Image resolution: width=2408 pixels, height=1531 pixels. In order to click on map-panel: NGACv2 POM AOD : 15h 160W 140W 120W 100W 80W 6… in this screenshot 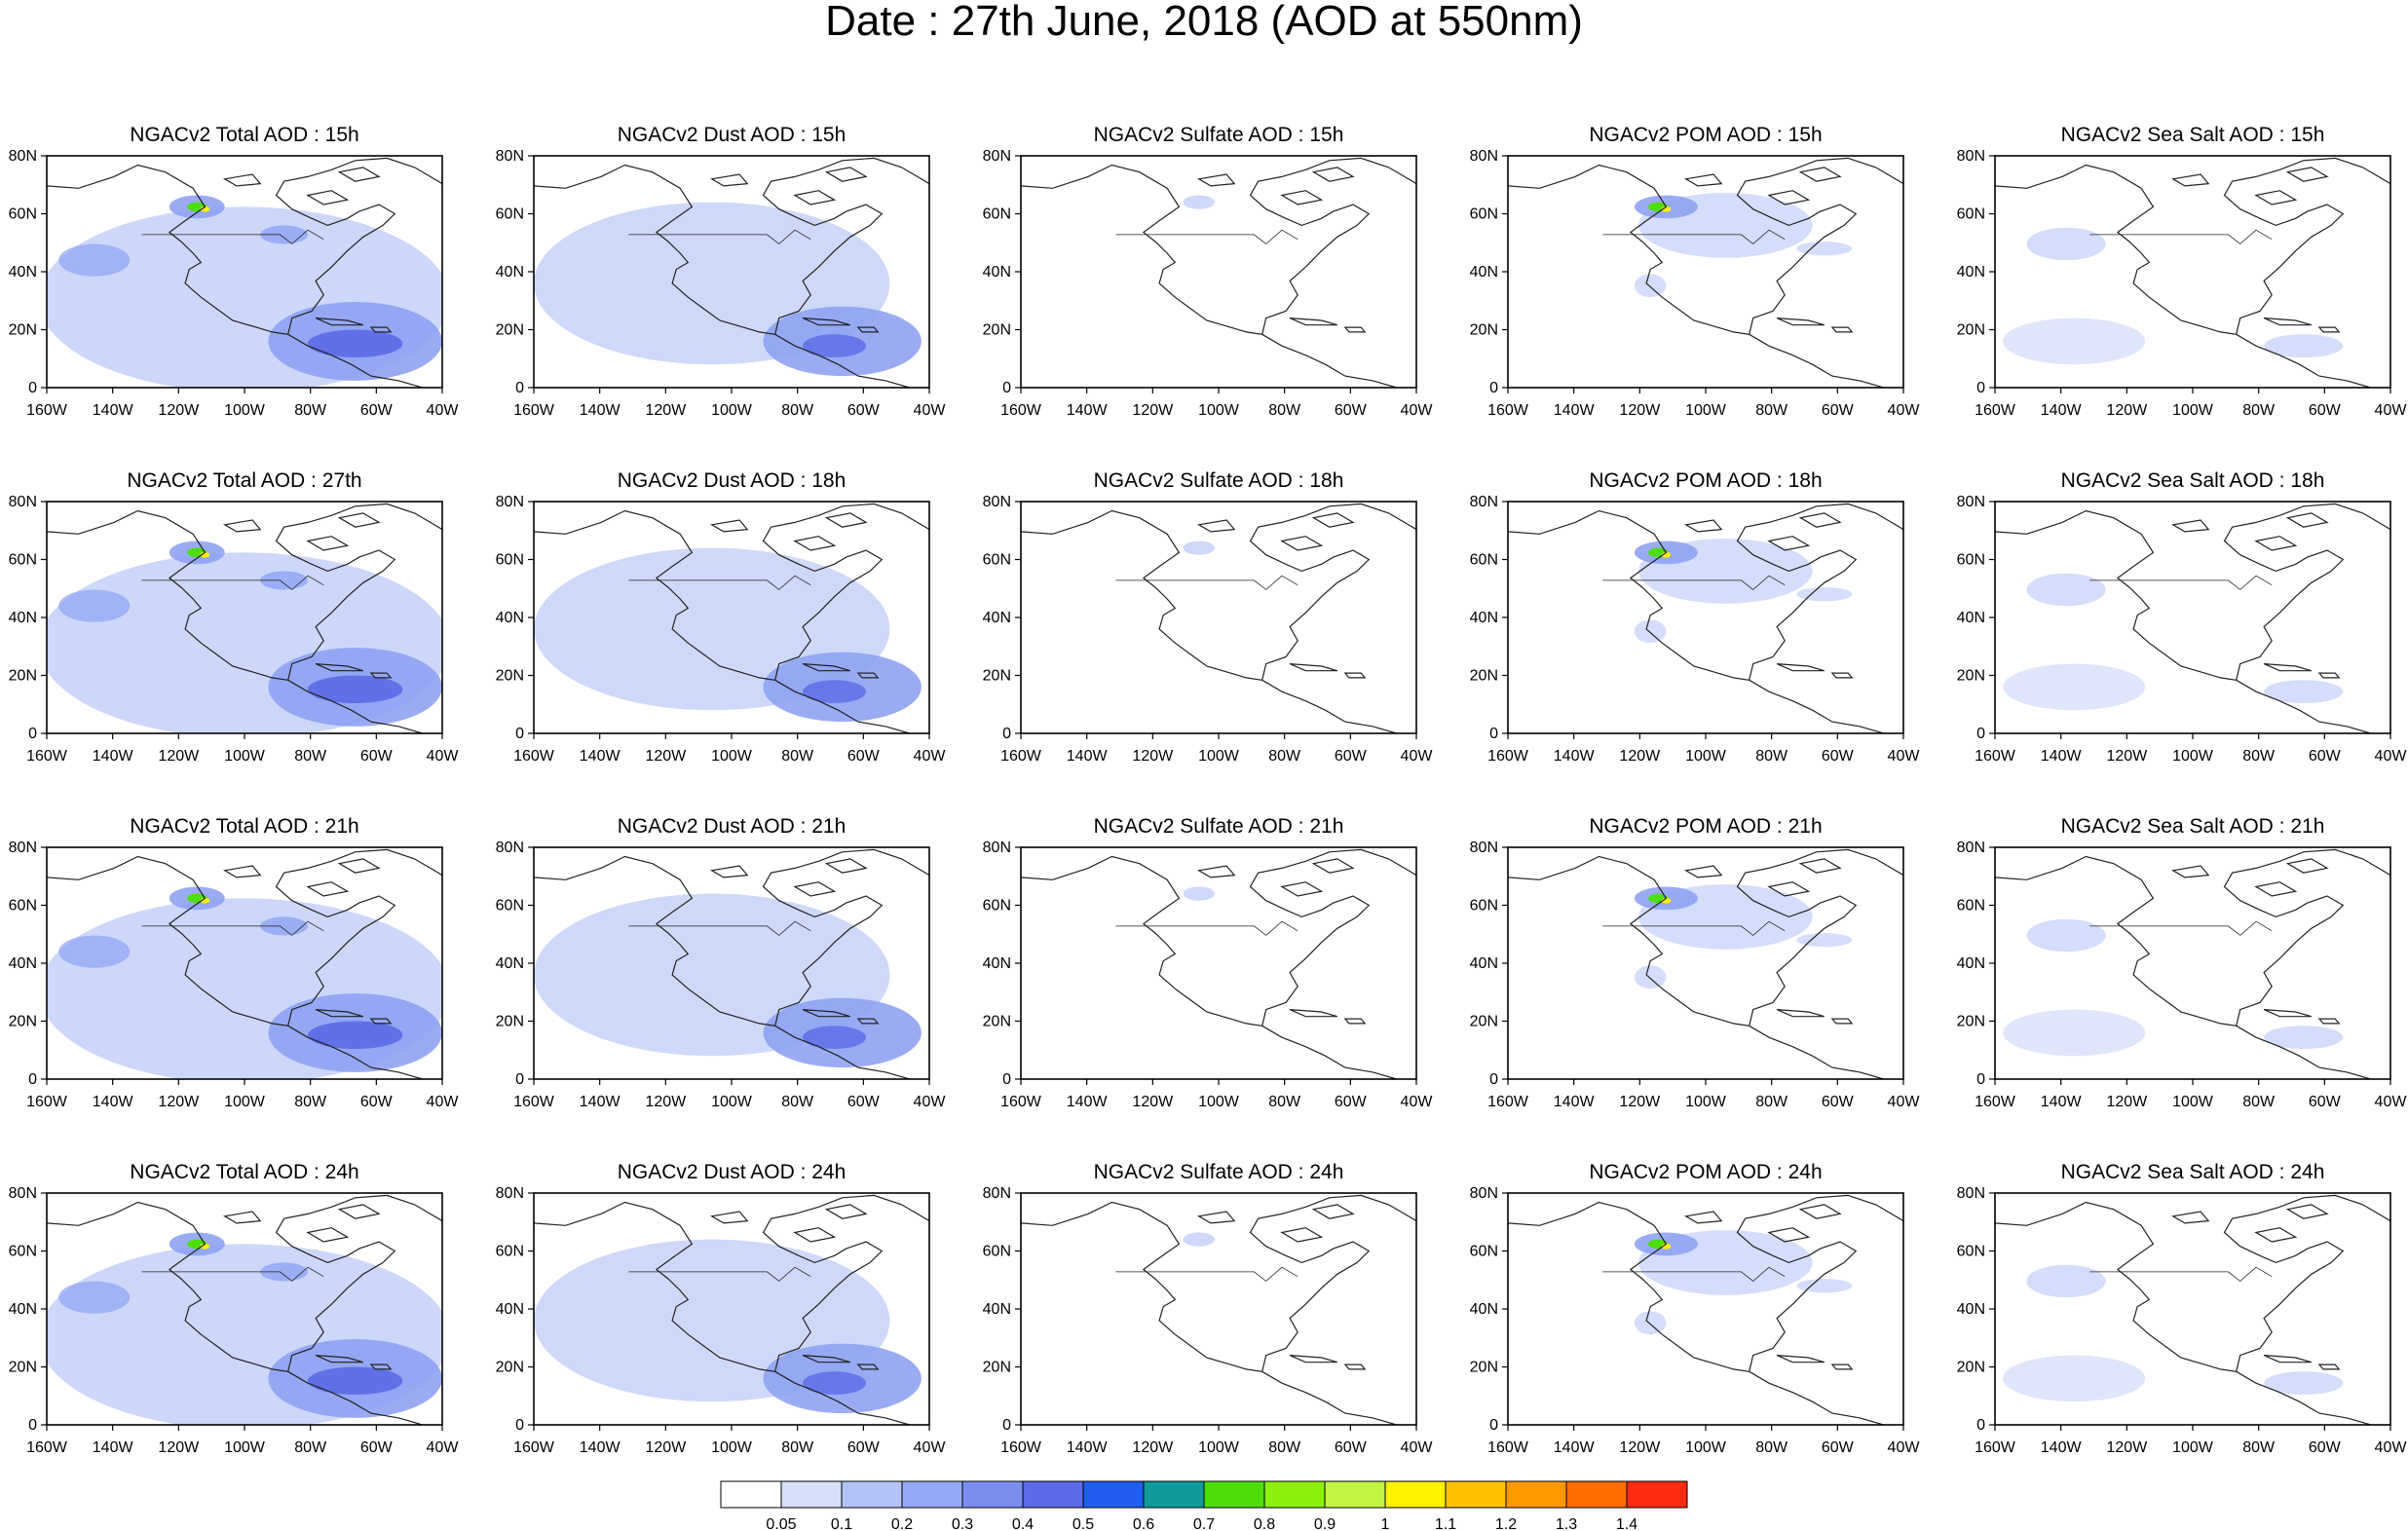, I will do `click(1695, 272)`.